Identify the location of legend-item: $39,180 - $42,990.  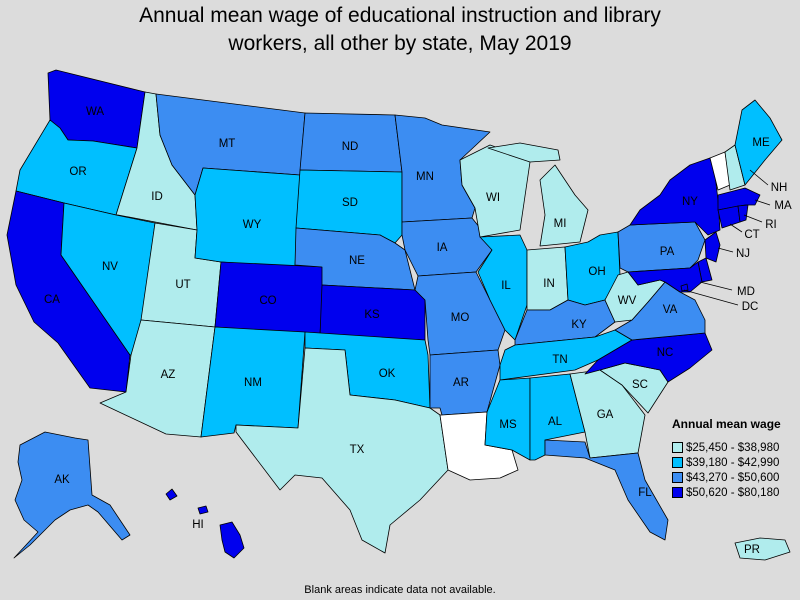
(736, 462).